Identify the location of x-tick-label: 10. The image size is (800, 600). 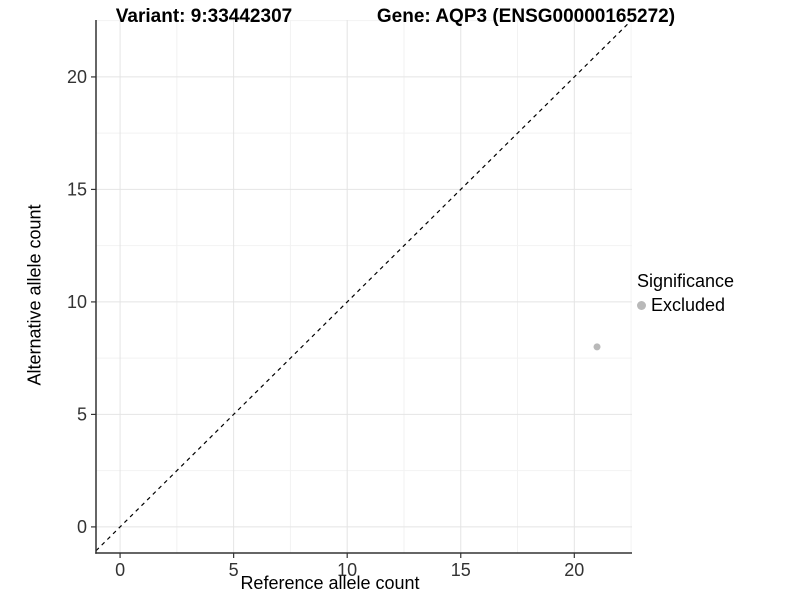
(347, 570).